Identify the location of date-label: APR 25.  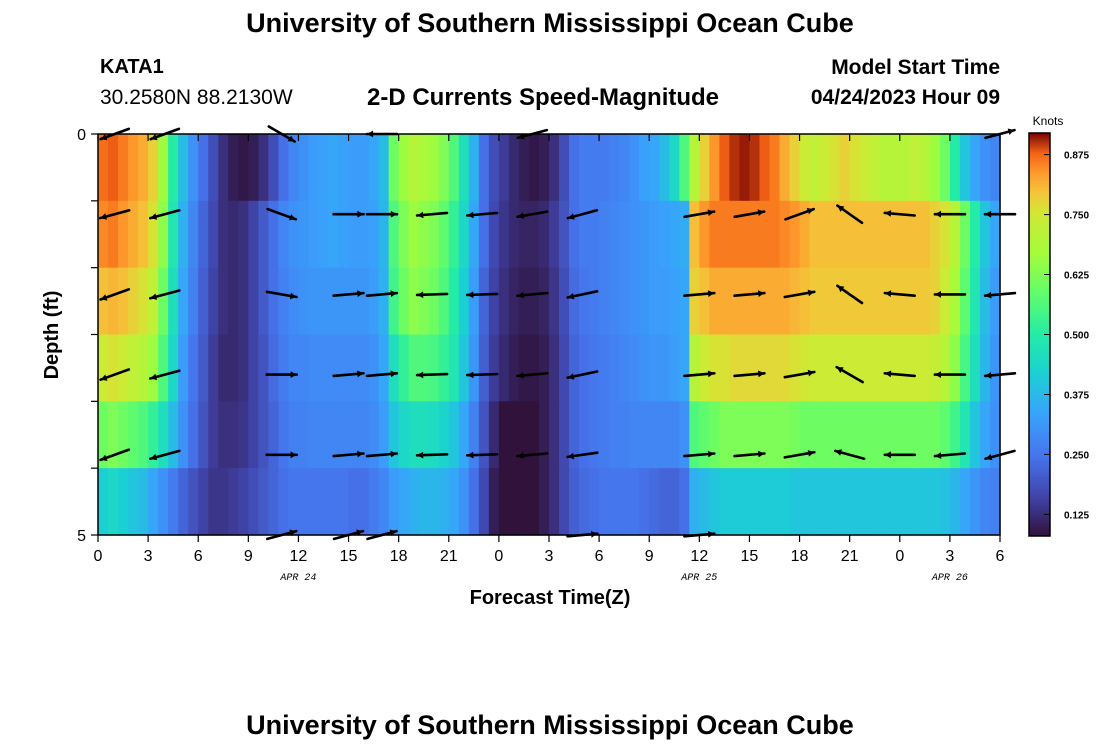
(698, 578).